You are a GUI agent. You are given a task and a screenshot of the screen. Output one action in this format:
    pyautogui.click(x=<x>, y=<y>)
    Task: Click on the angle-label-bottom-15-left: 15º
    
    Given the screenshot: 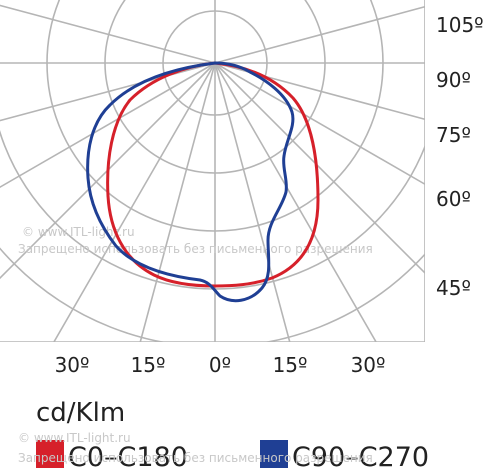 What is the action you would take?
    pyautogui.click(x=148, y=365)
    